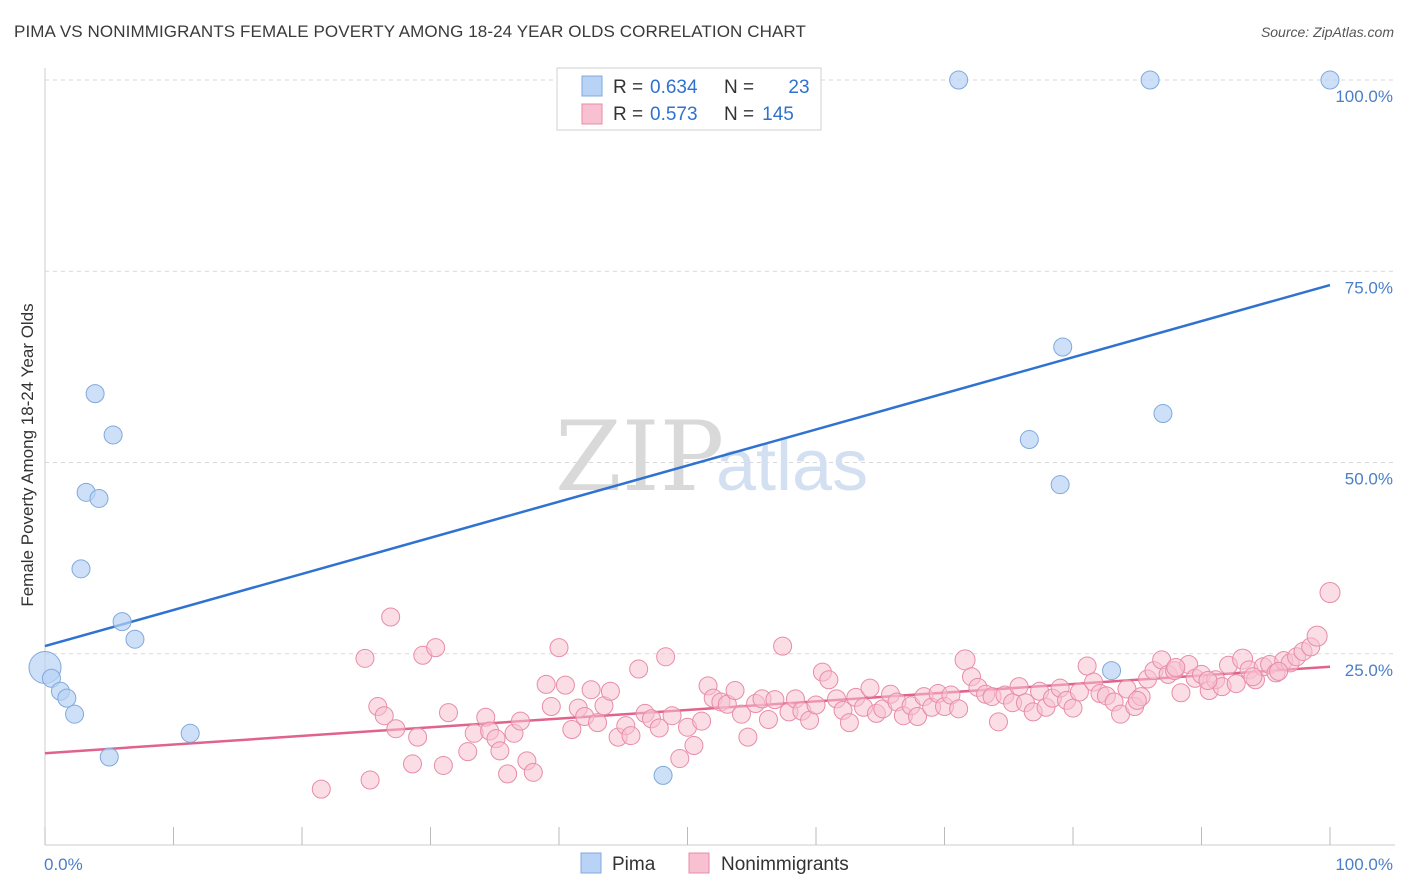 Image resolution: width=1406 pixels, height=892 pixels. What do you see at coordinates (1369, 287) in the screenshot?
I see `y-tick-label: 75.0%` at bounding box center [1369, 287].